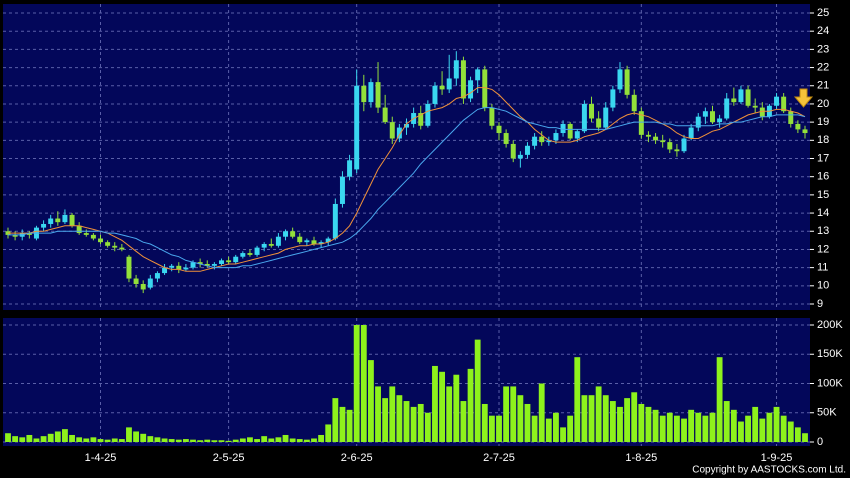 Image resolution: width=850 pixels, height=478 pixels. What do you see at coordinates (830, 325) in the screenshot?
I see `y-tick-label: 200K` at bounding box center [830, 325].